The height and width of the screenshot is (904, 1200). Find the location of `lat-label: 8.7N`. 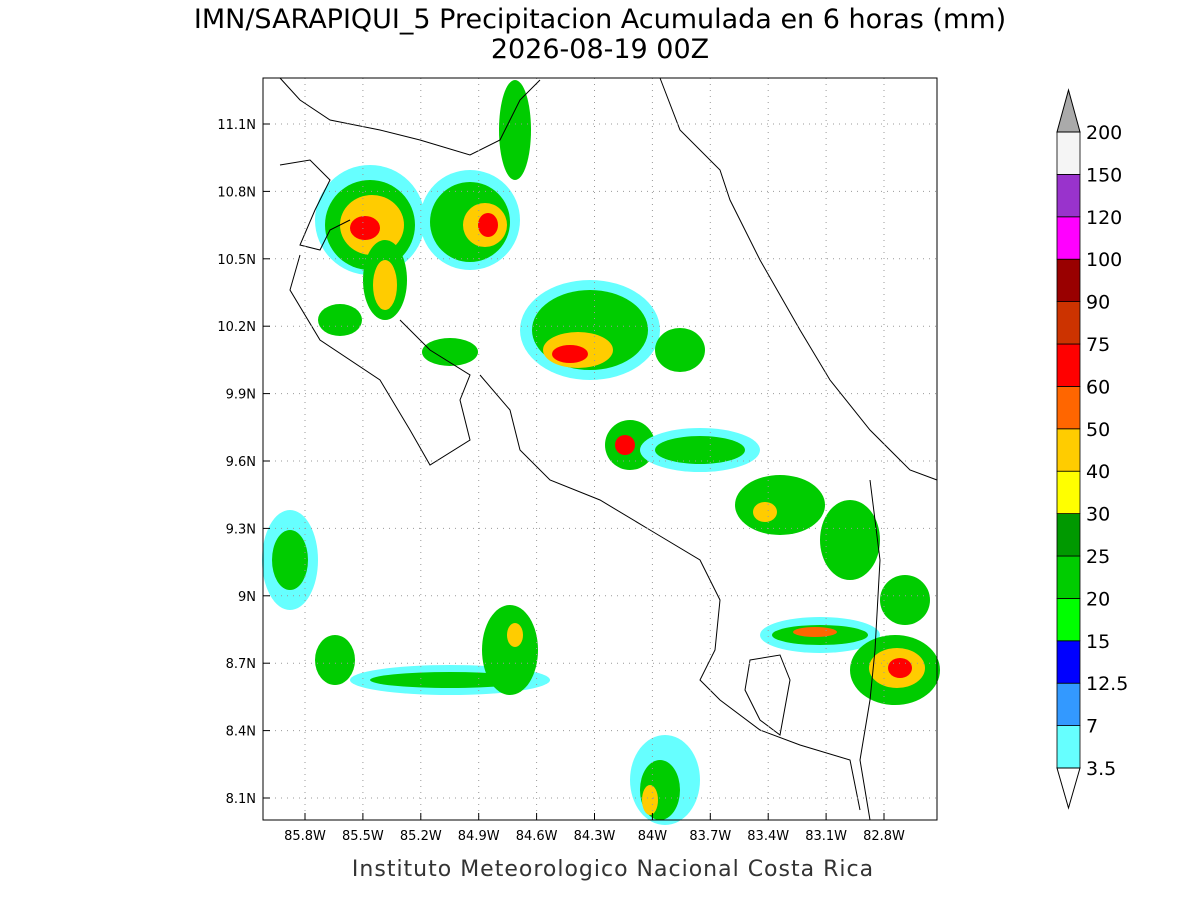

lat-label: 8.7N is located at coordinates (241, 664).